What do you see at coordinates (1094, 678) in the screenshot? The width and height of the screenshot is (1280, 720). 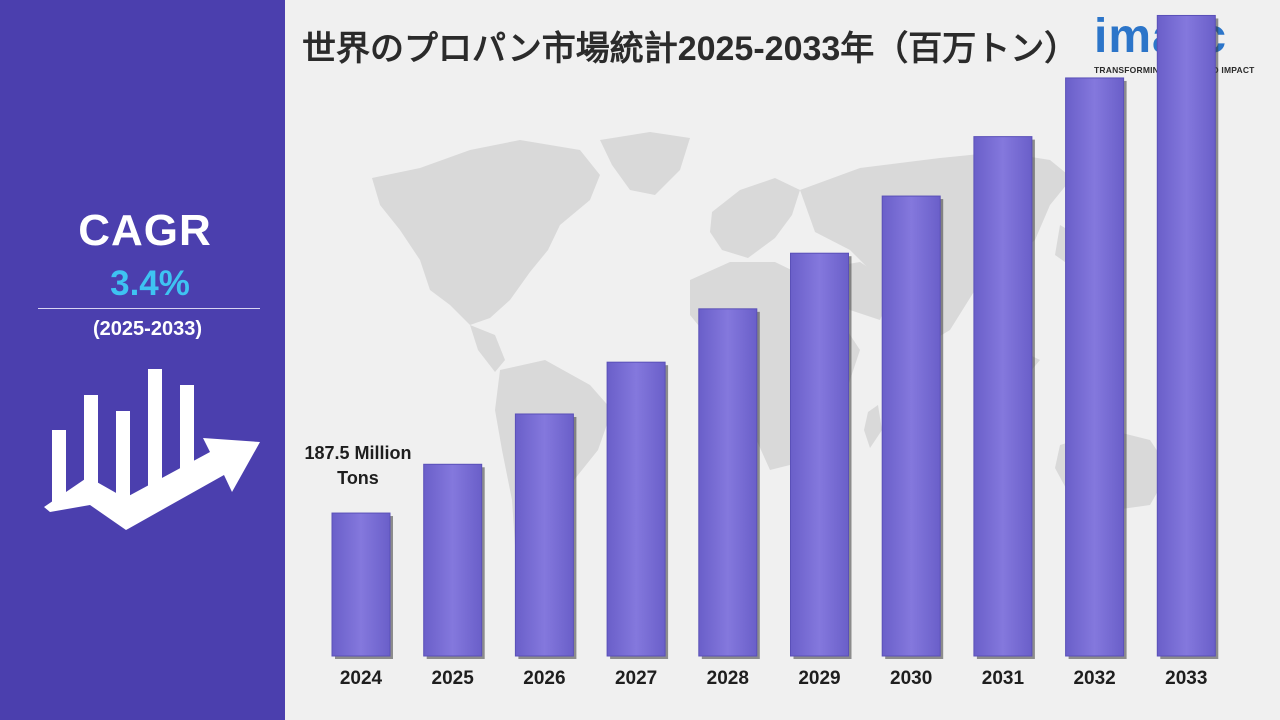 I see `x-tick-label: 2032` at bounding box center [1094, 678].